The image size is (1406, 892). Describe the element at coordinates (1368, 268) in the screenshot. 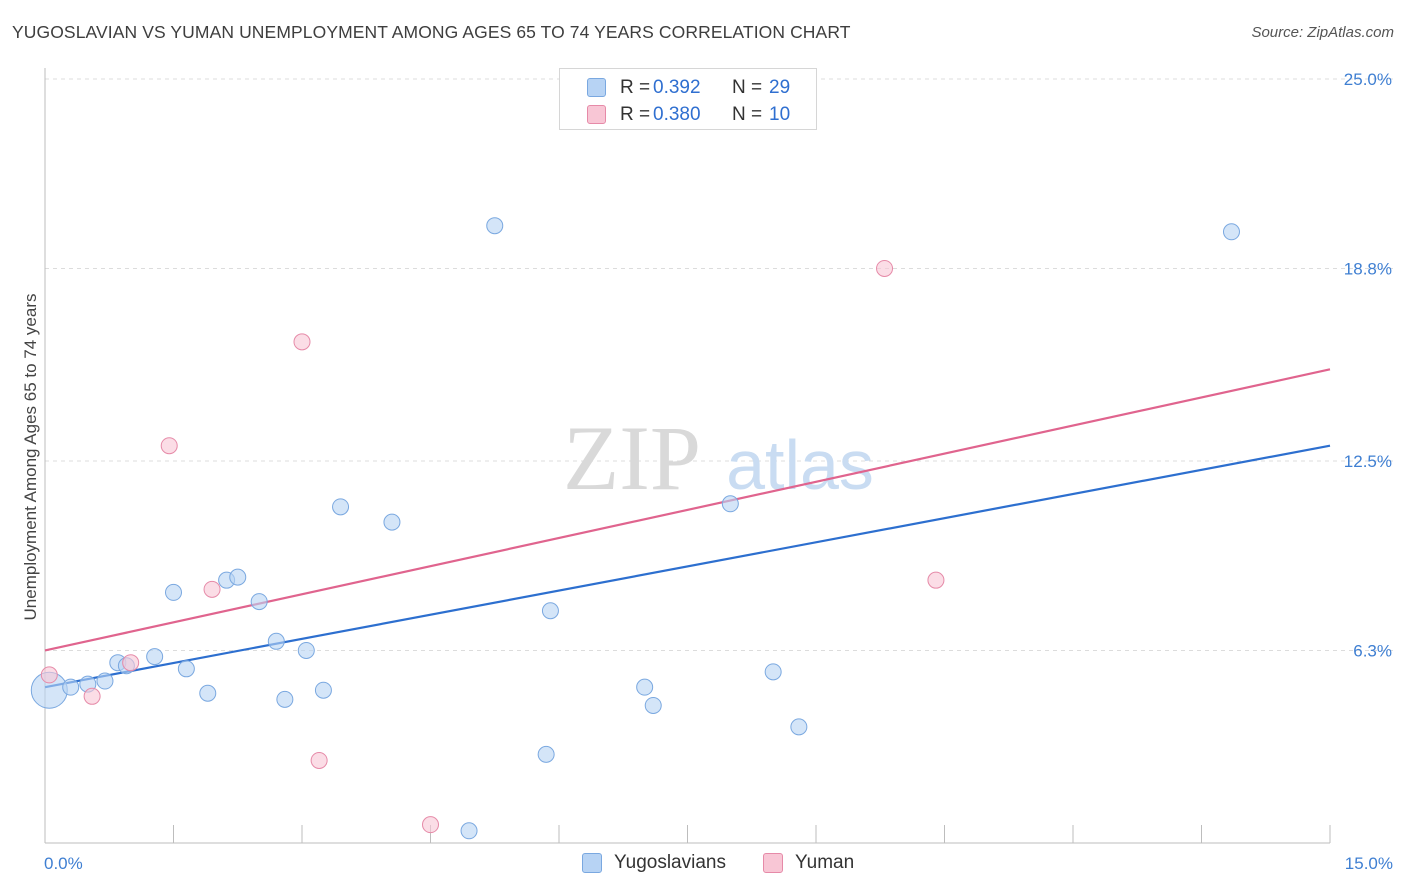

I see `y-tick-label: 18.8%` at that location.